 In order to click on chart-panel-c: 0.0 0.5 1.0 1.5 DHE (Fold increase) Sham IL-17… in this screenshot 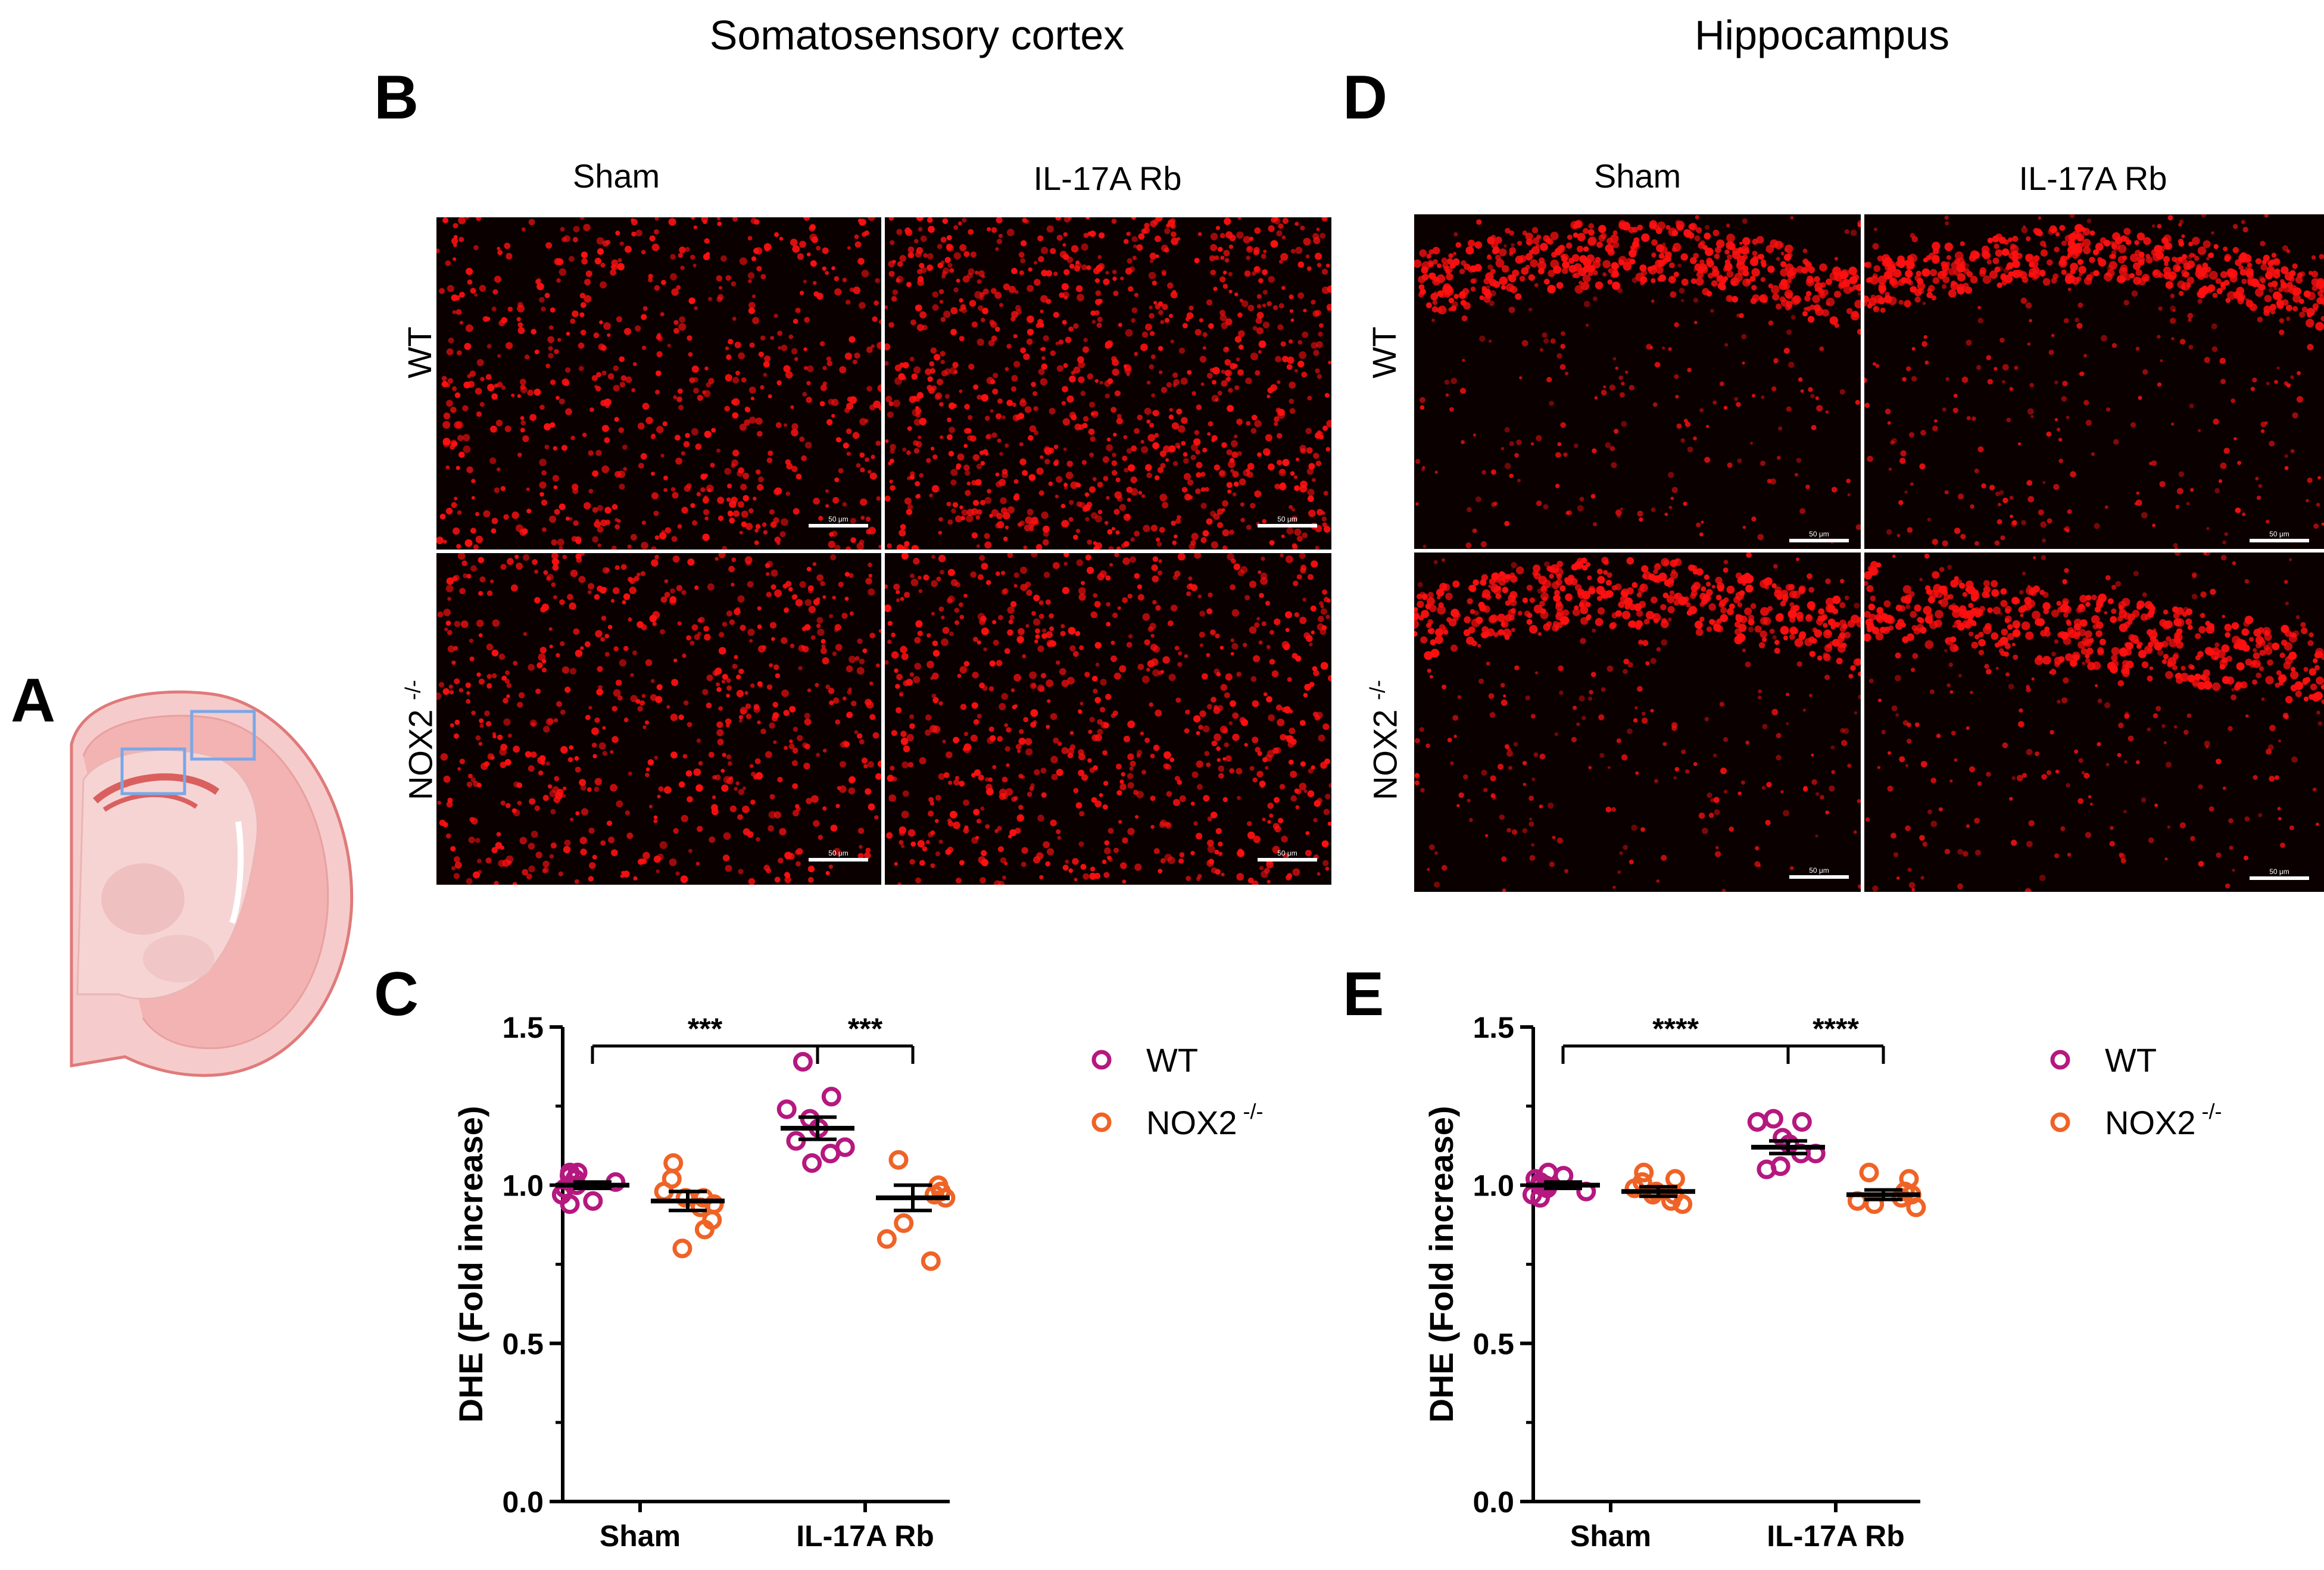, I will do `click(857, 1282)`.